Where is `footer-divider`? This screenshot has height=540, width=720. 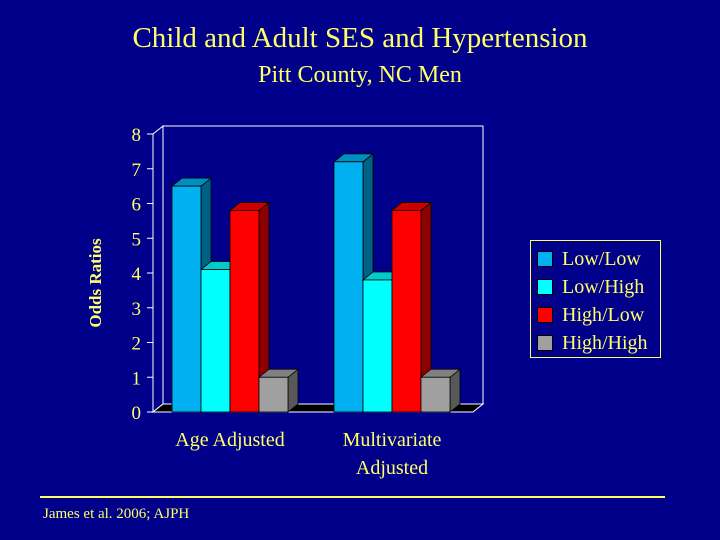 footer-divider is located at coordinates (352, 497).